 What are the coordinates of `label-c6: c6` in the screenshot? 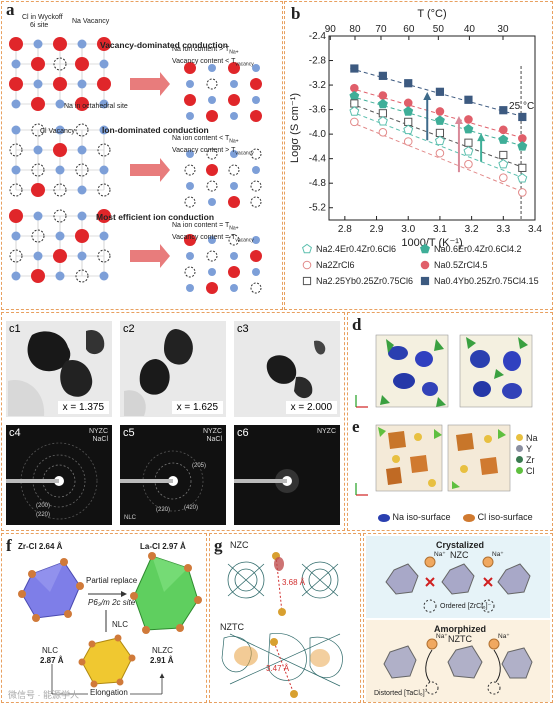 It's located at (243, 433).